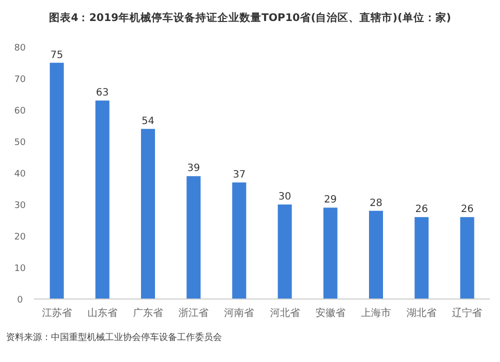 Image resolution: width=500 pixels, height=362 pixels. I want to click on y-tick-label: 40, so click(20, 175).